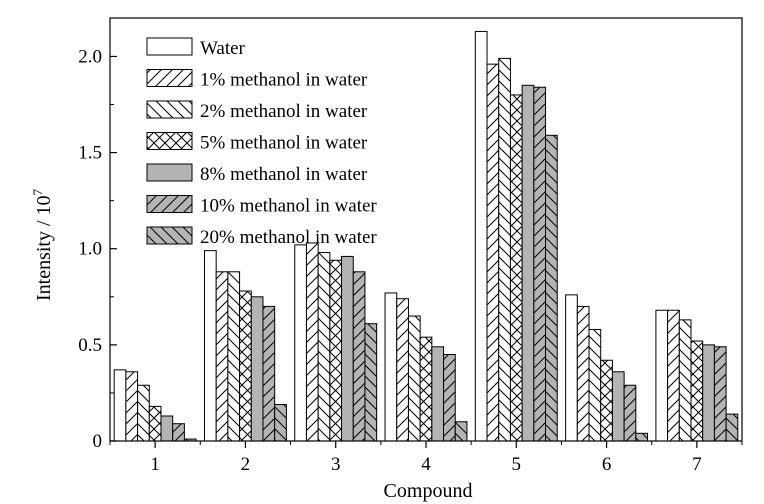  What do you see at coordinates (155, 464) in the screenshot?
I see `x-tick-label: 1` at bounding box center [155, 464].